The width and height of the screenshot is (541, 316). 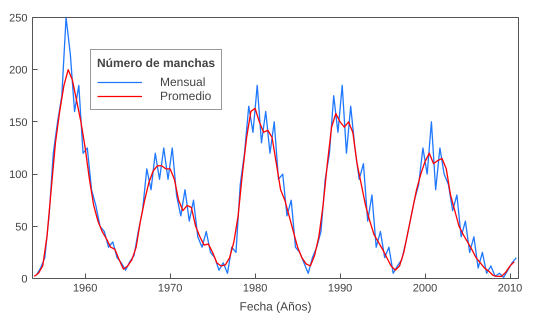 What do you see at coordinates (183, 82) in the screenshot?
I see `legend-label: Mensual` at bounding box center [183, 82].